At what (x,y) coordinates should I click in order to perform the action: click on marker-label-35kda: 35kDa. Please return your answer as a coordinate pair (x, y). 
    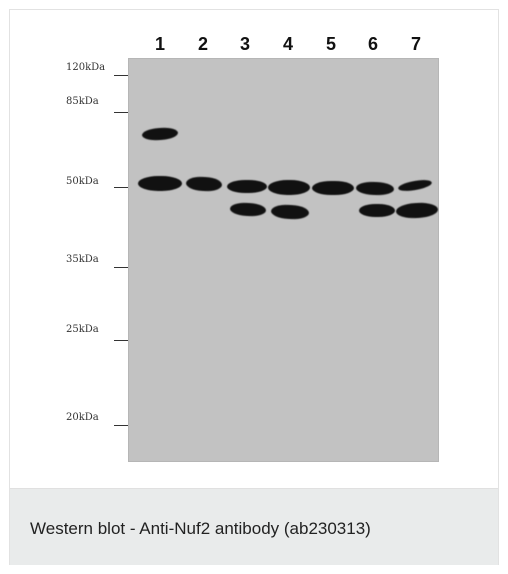
    Looking at the image, I should click on (82, 259).